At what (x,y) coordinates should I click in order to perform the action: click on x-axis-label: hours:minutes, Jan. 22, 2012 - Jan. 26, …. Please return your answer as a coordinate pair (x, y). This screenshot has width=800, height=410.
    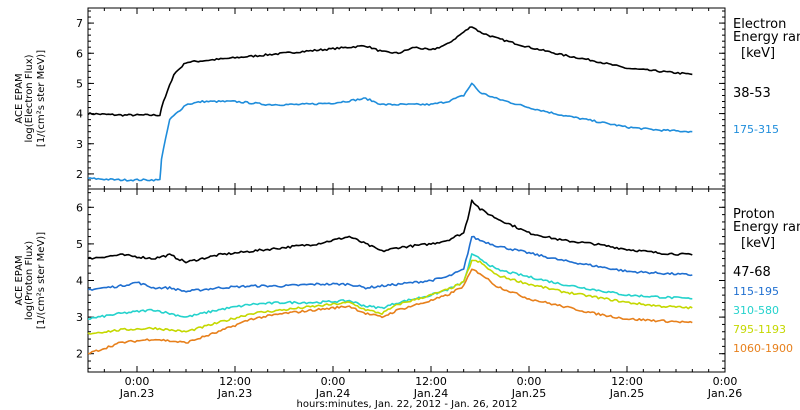
    Looking at the image, I should click on (407, 404).